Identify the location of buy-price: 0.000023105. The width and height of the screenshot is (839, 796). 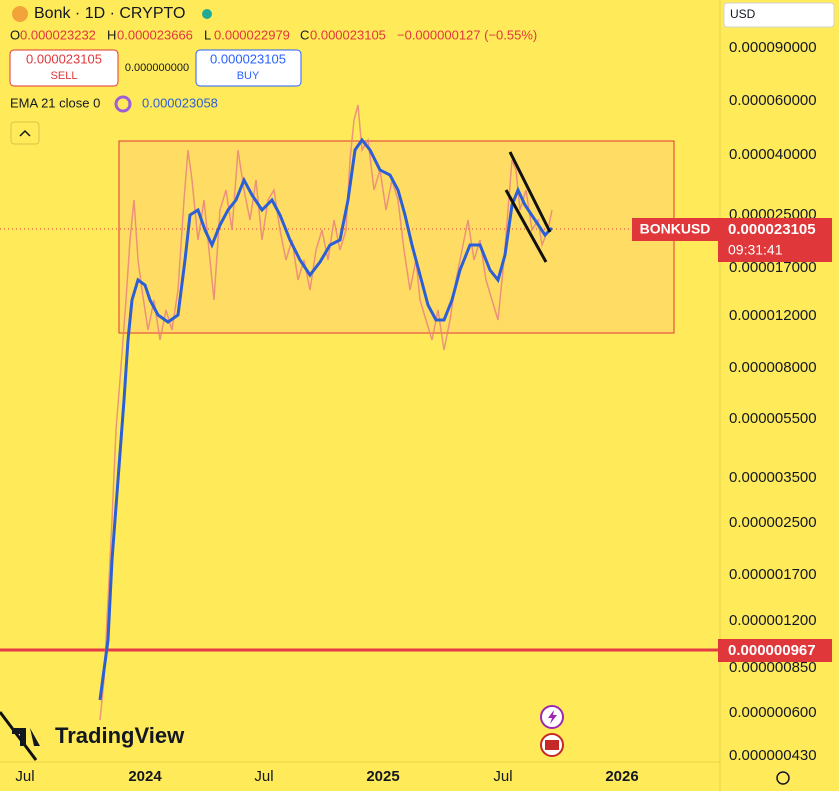
(248, 58).